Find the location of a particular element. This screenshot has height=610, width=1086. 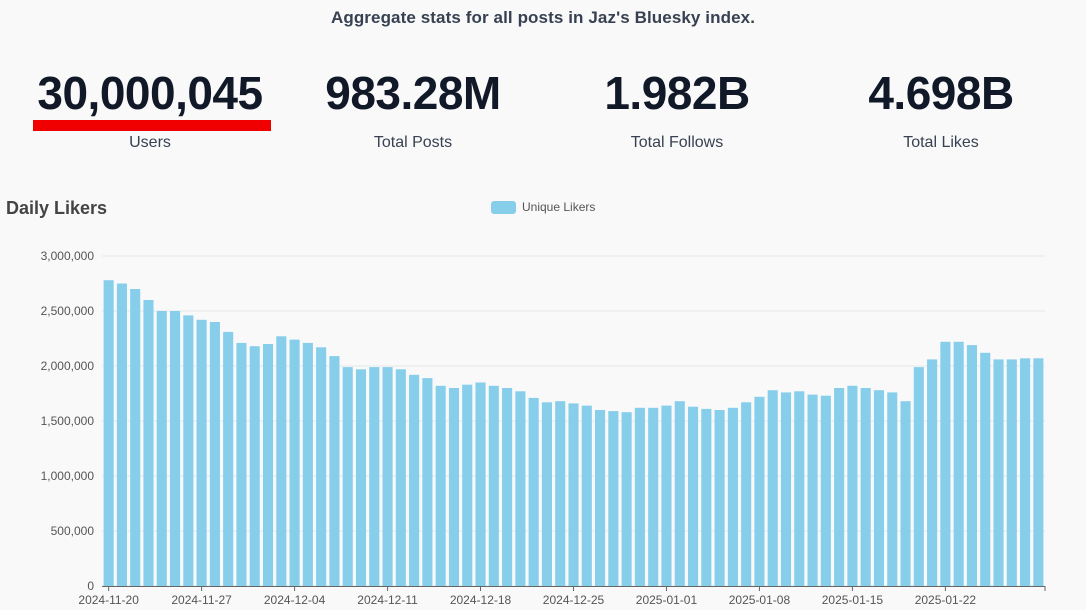

stat-likes: 4.698B Total Likes is located at coordinates (941, 109).